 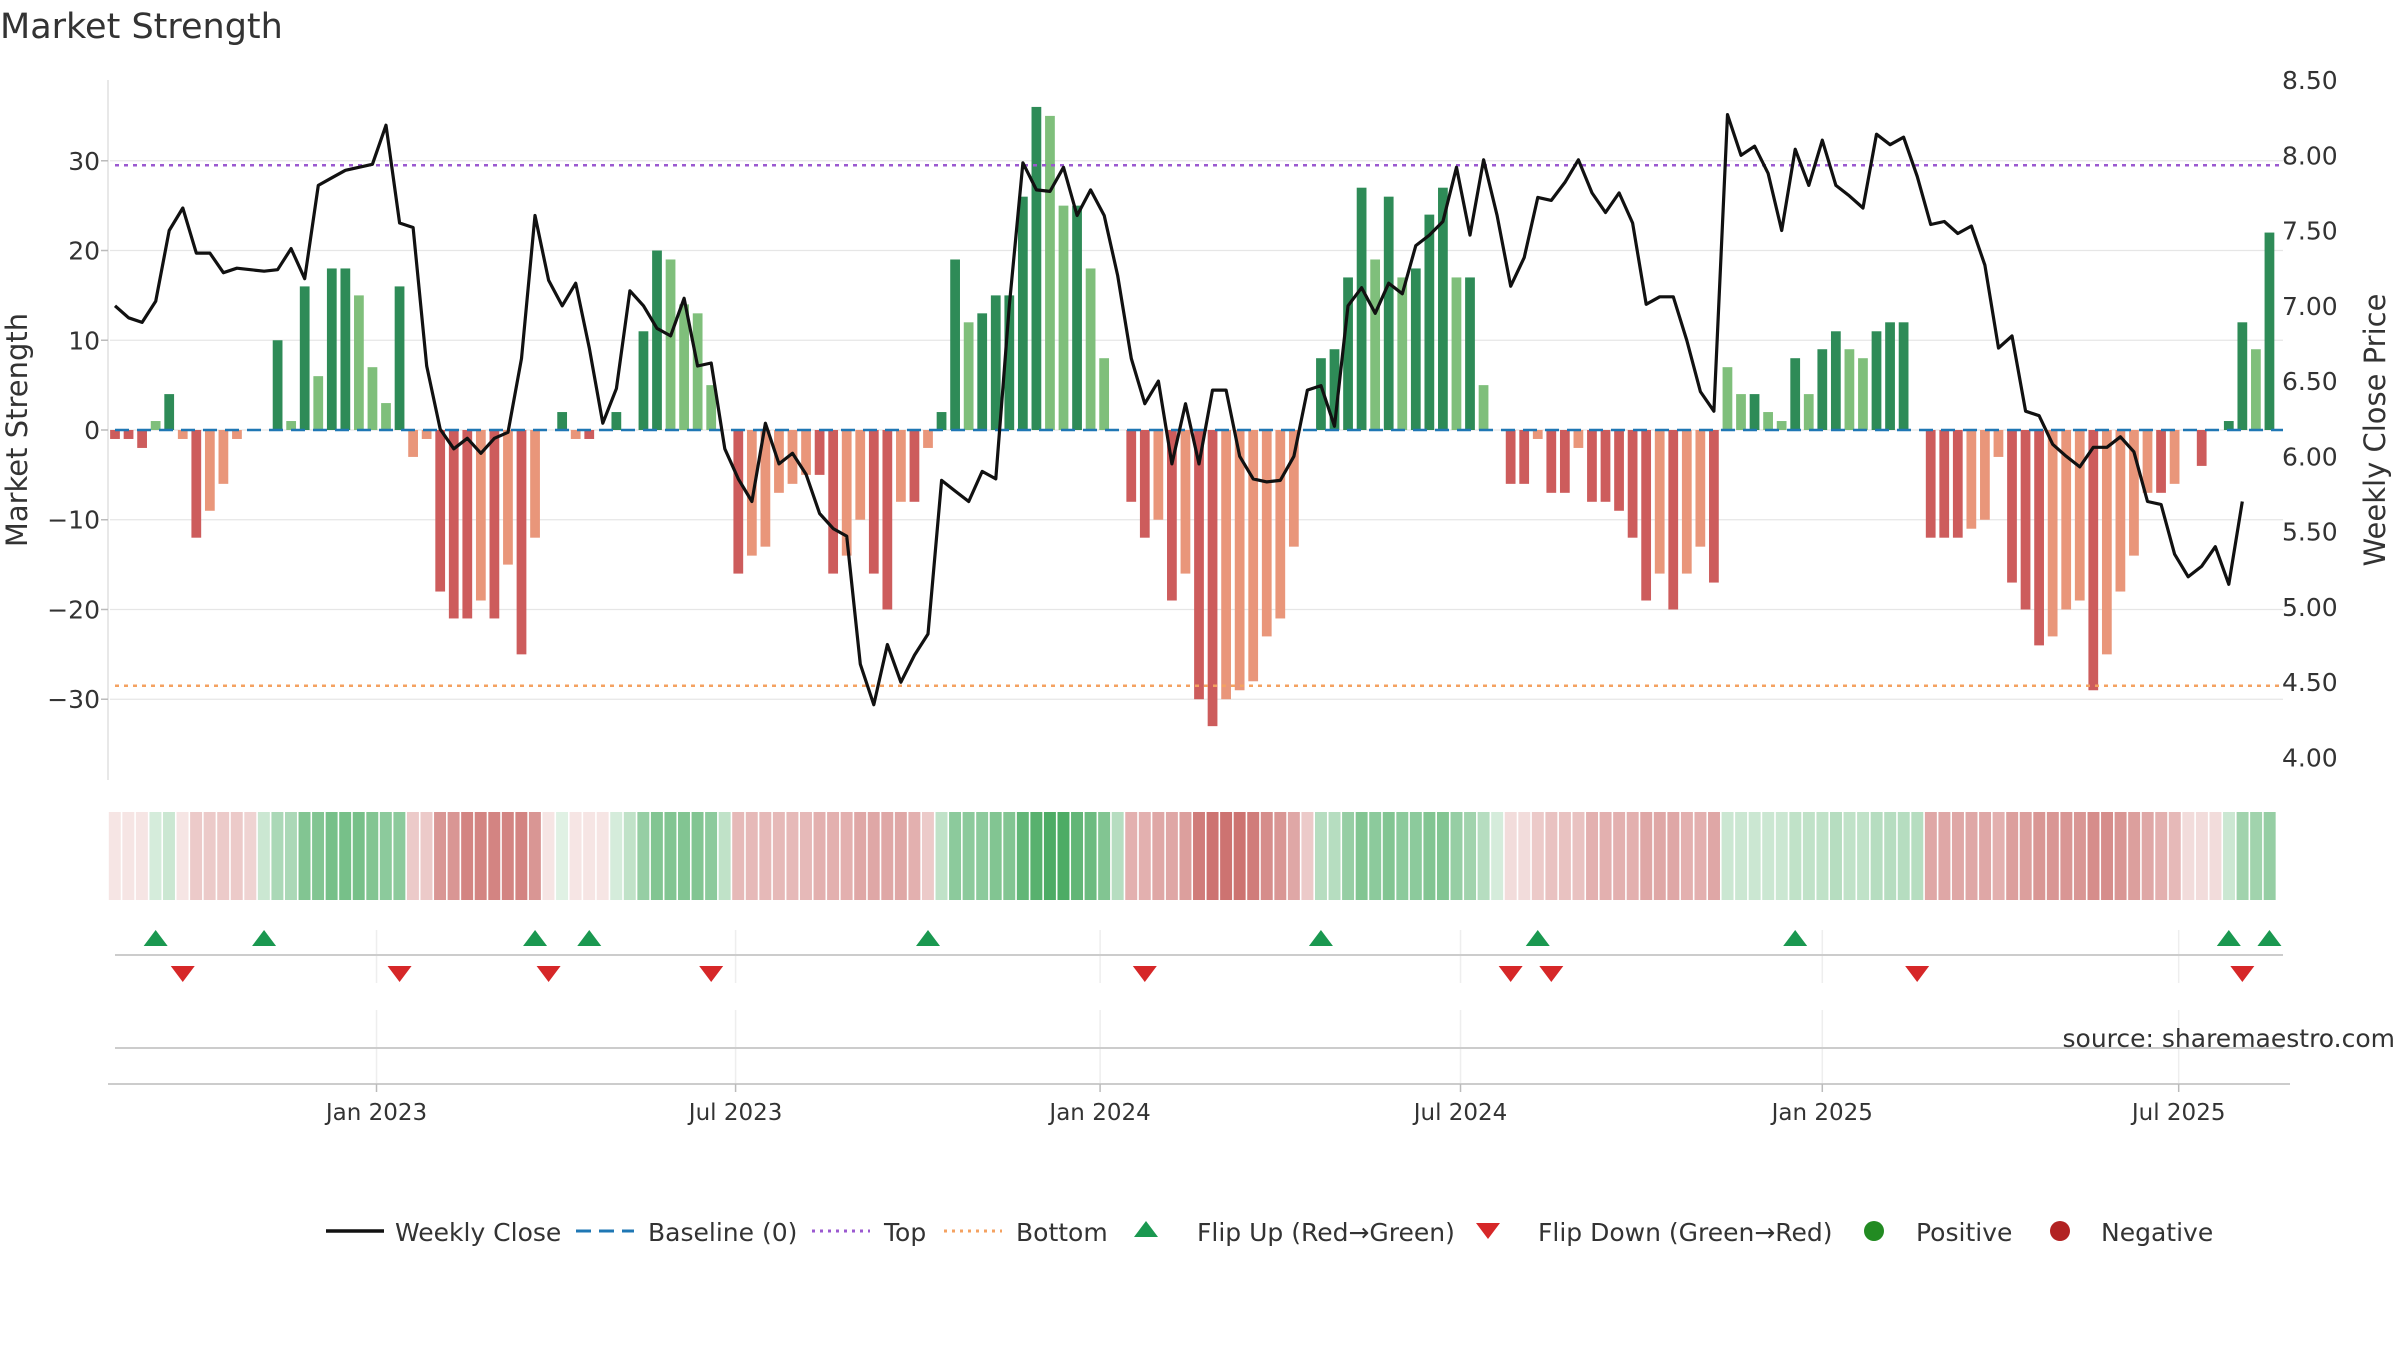 What do you see at coordinates (2310, 757) in the screenshot?
I see `right-tick-label: 4.00` at bounding box center [2310, 757].